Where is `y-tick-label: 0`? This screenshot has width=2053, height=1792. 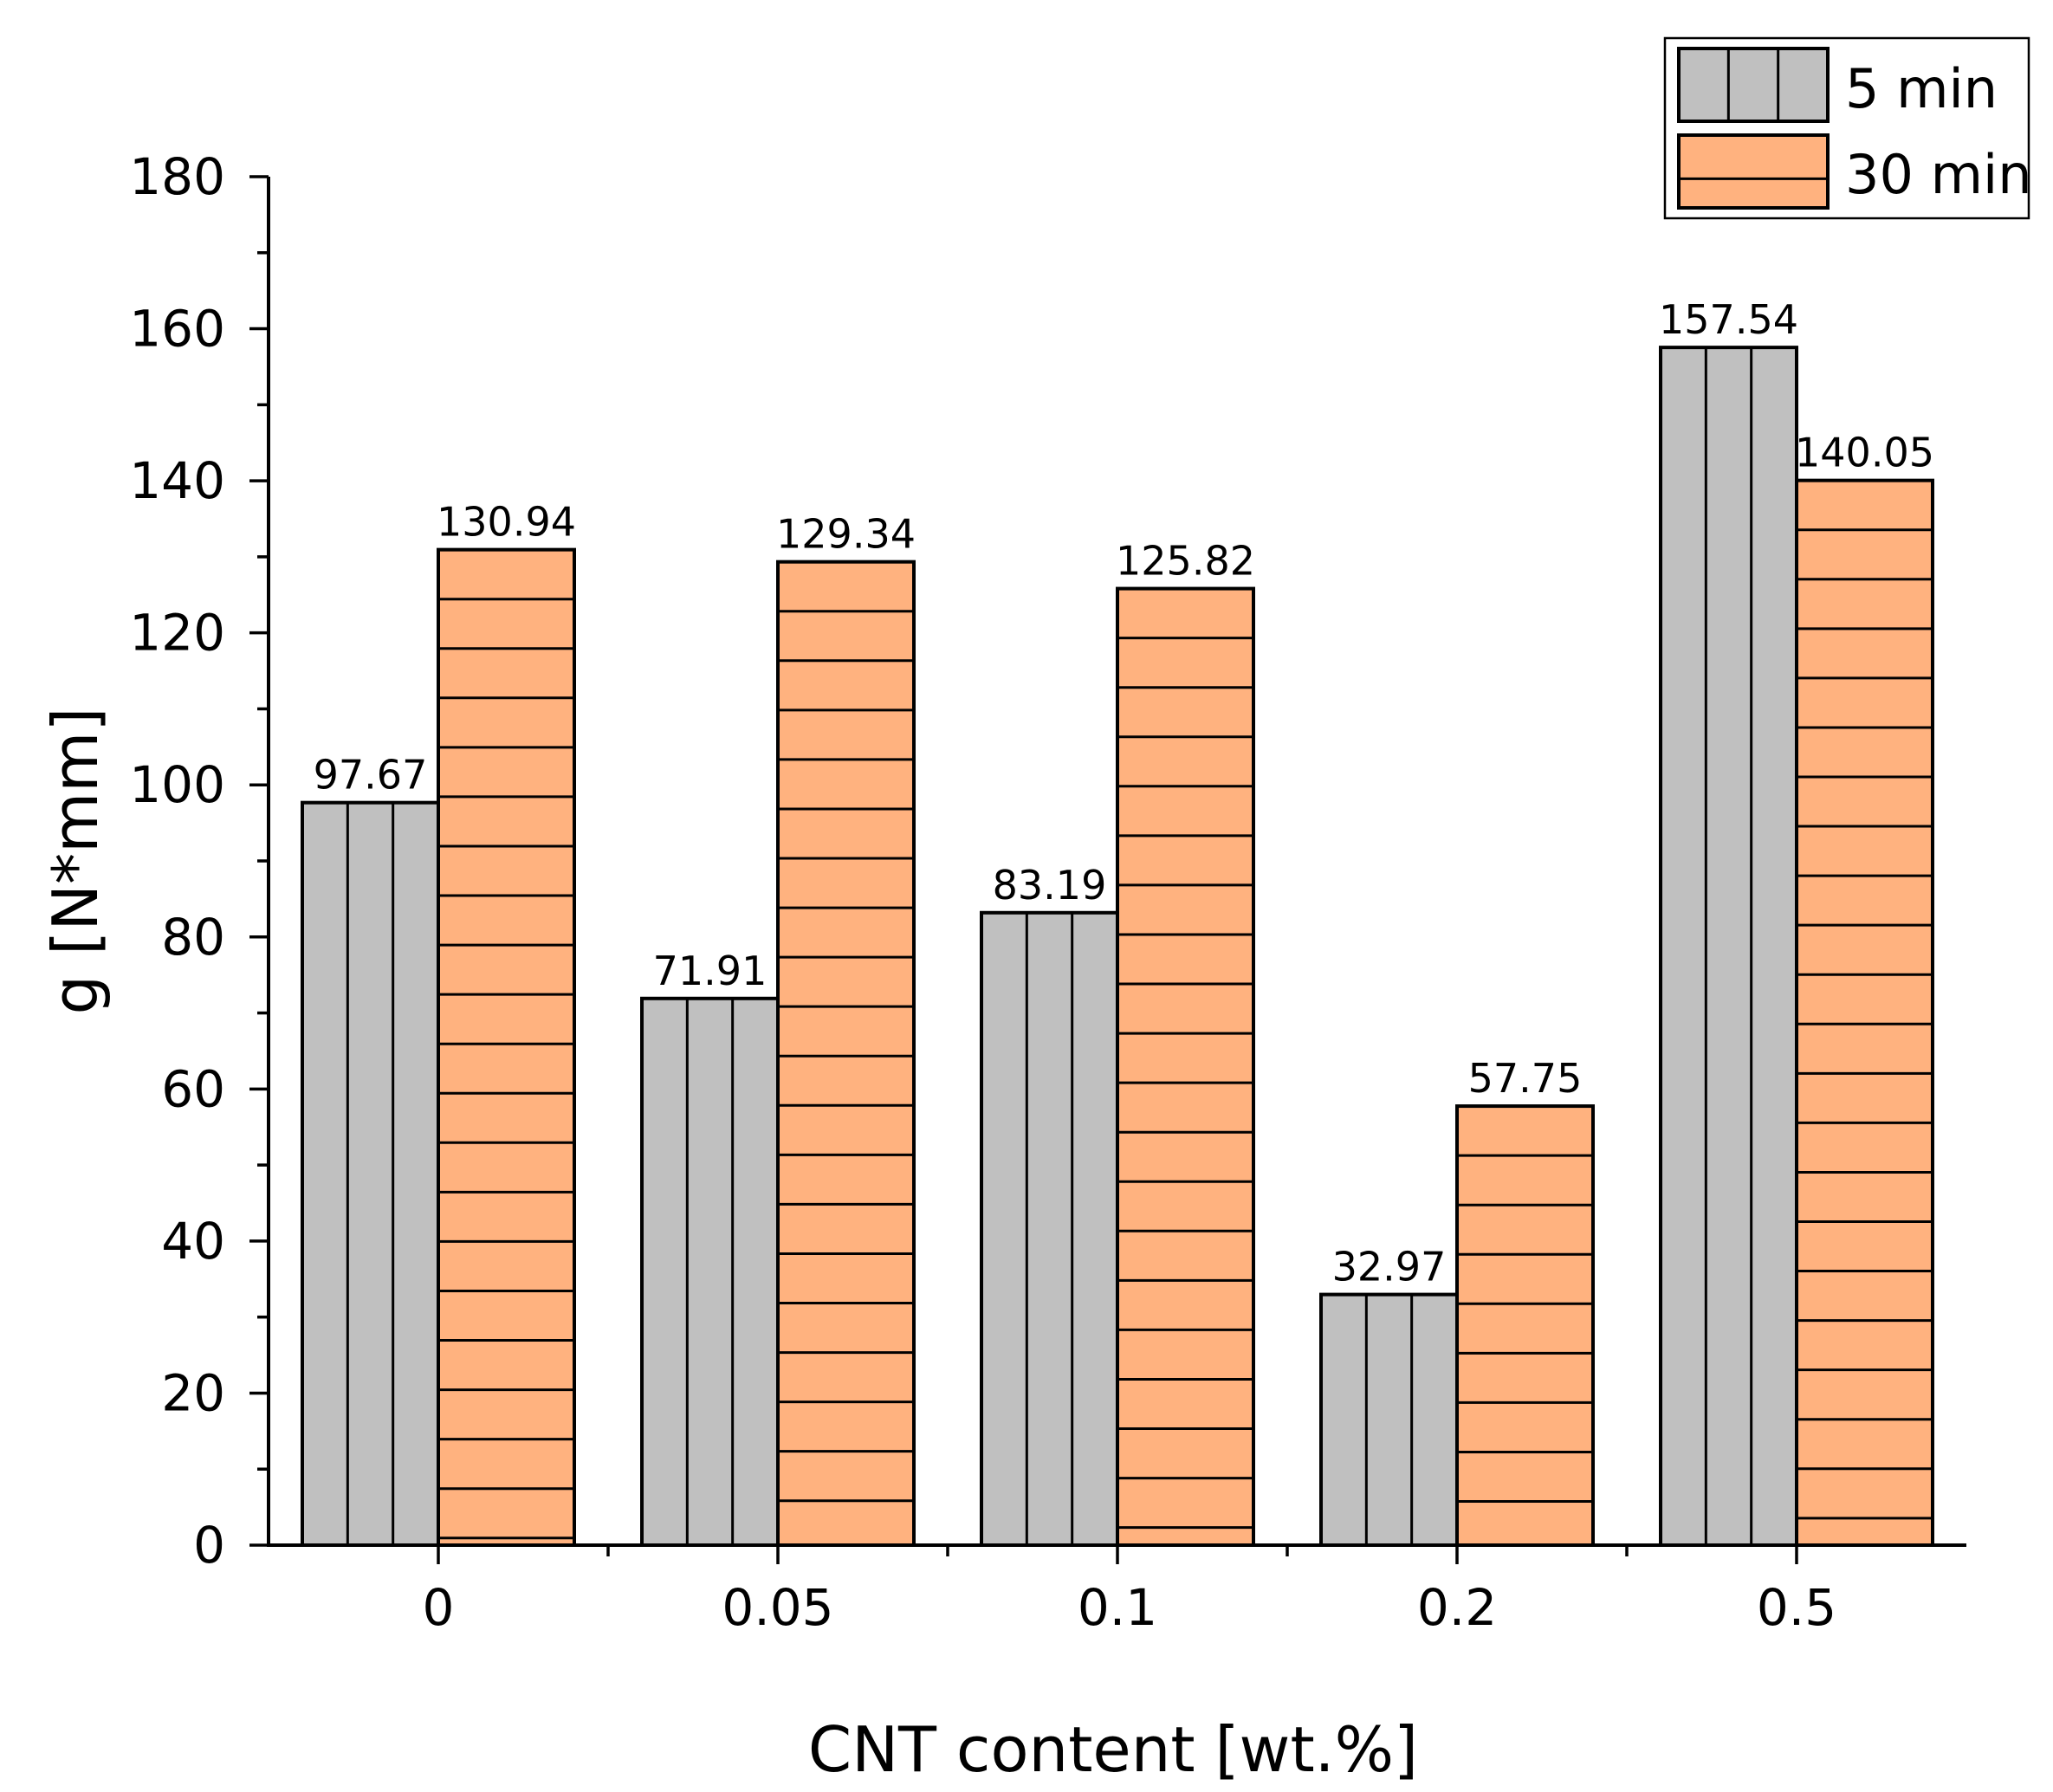 y-tick-label: 0 is located at coordinates (209, 1545).